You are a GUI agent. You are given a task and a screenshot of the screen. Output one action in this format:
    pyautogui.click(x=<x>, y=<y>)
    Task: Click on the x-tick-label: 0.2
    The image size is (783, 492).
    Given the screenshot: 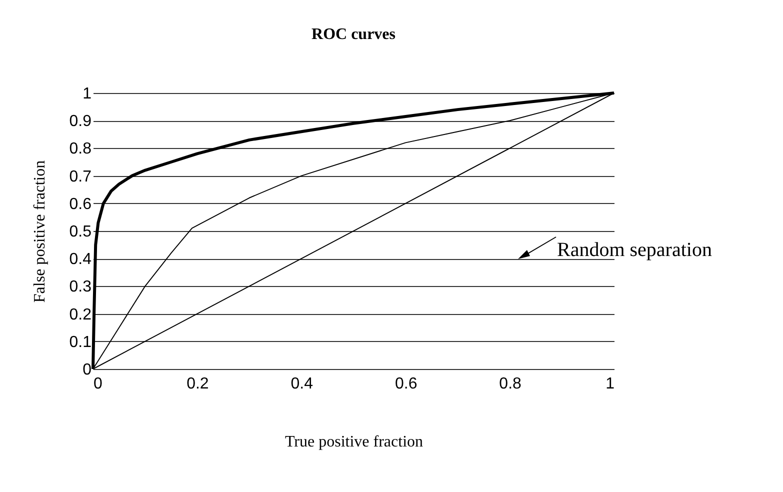 What is the action you would take?
    pyautogui.click(x=197, y=384)
    